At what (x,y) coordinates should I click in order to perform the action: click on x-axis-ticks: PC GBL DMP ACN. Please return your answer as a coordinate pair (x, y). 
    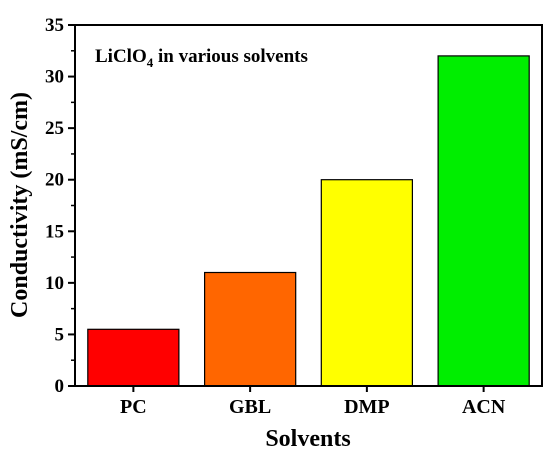
    Looking at the image, I should click on (313, 402).